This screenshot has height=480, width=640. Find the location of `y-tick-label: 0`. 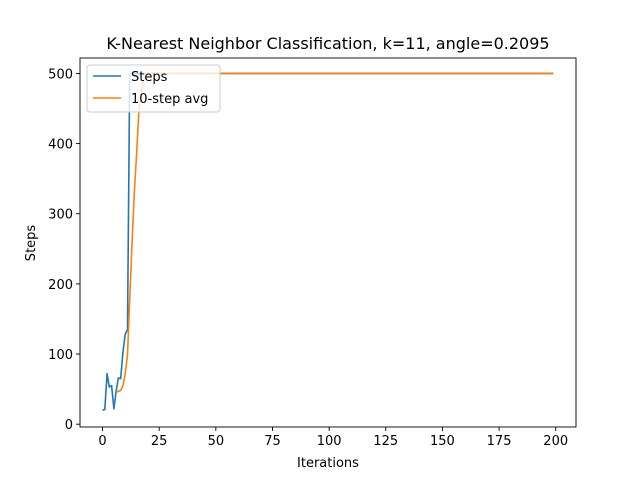

y-tick-label: 0 is located at coordinates (69, 425).